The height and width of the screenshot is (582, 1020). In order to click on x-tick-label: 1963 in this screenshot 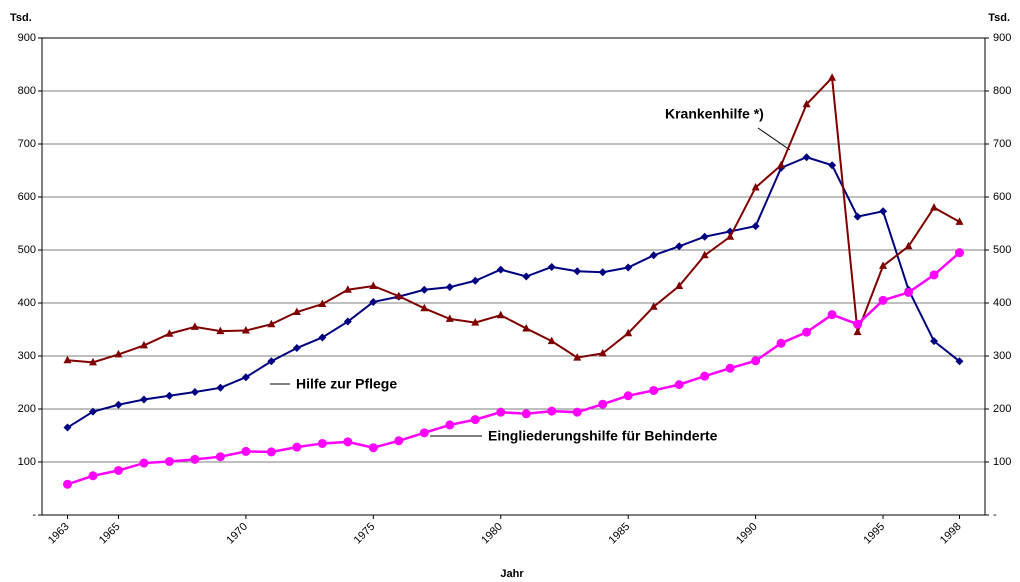, I will do `click(59, 534)`.